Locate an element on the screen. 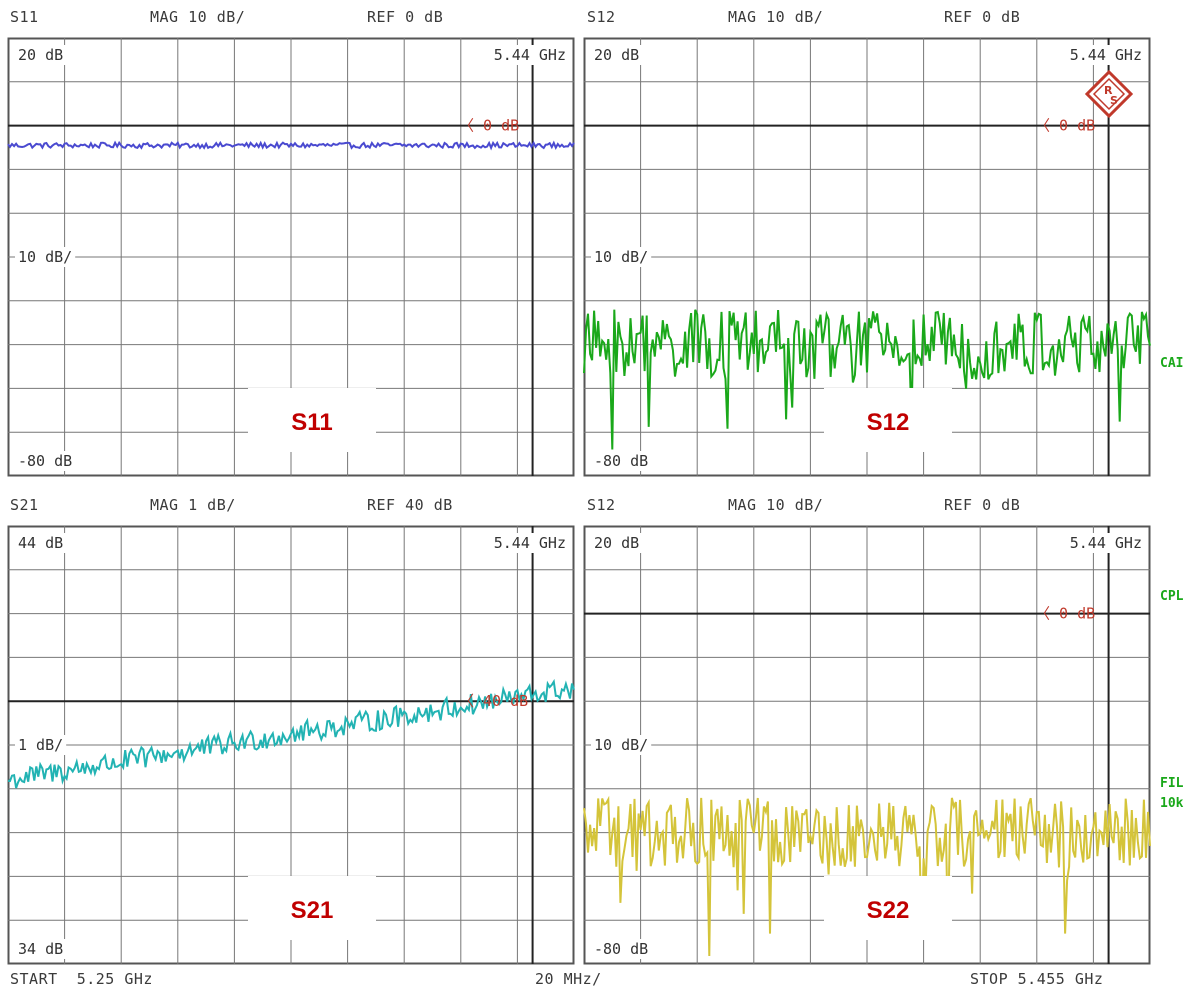 The height and width of the screenshot is (991, 1202). s12-scale: MAG 10 dB/ is located at coordinates (776, 17).